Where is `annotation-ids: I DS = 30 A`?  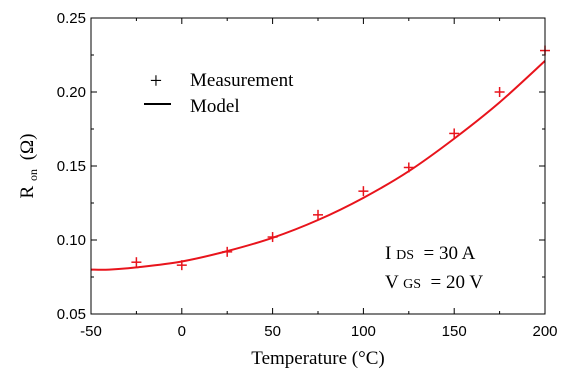 annotation-ids: I DS = 30 A is located at coordinates (430, 253).